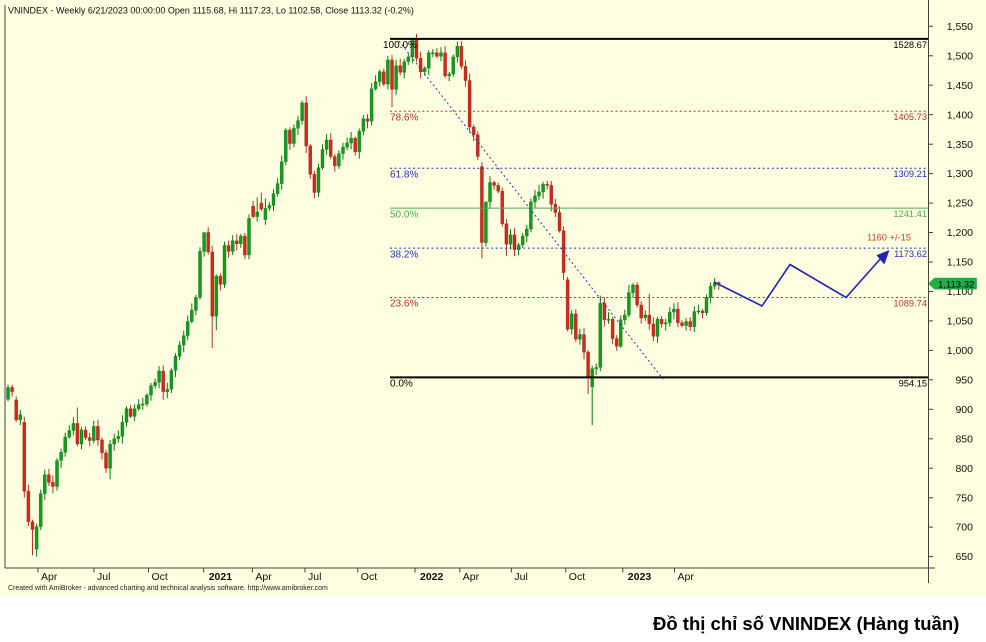 This screenshot has width=986, height=642. I want to click on svg-text: 100.0%, so click(400, 45).